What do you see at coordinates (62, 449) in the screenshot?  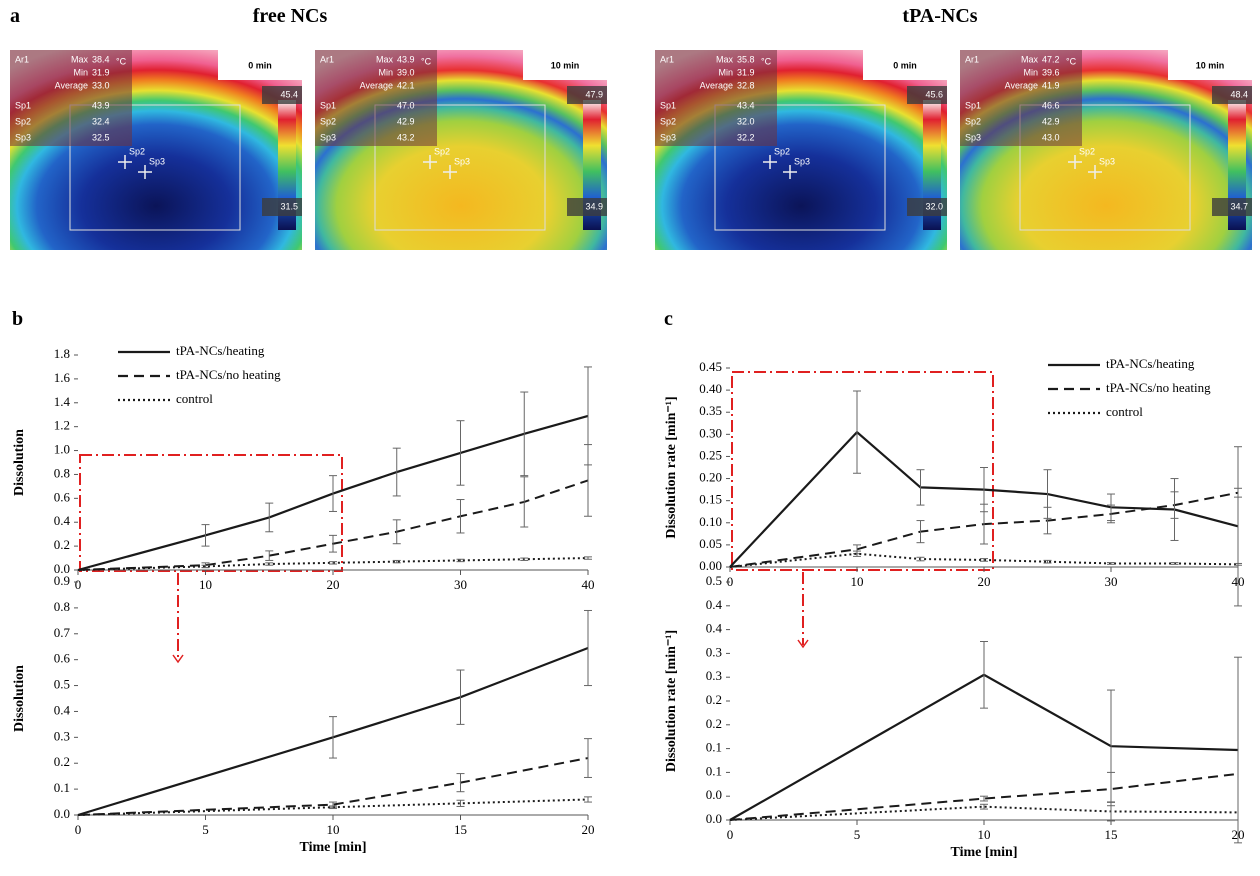 I see `y-tick-label: 1.0` at bounding box center [62, 449].